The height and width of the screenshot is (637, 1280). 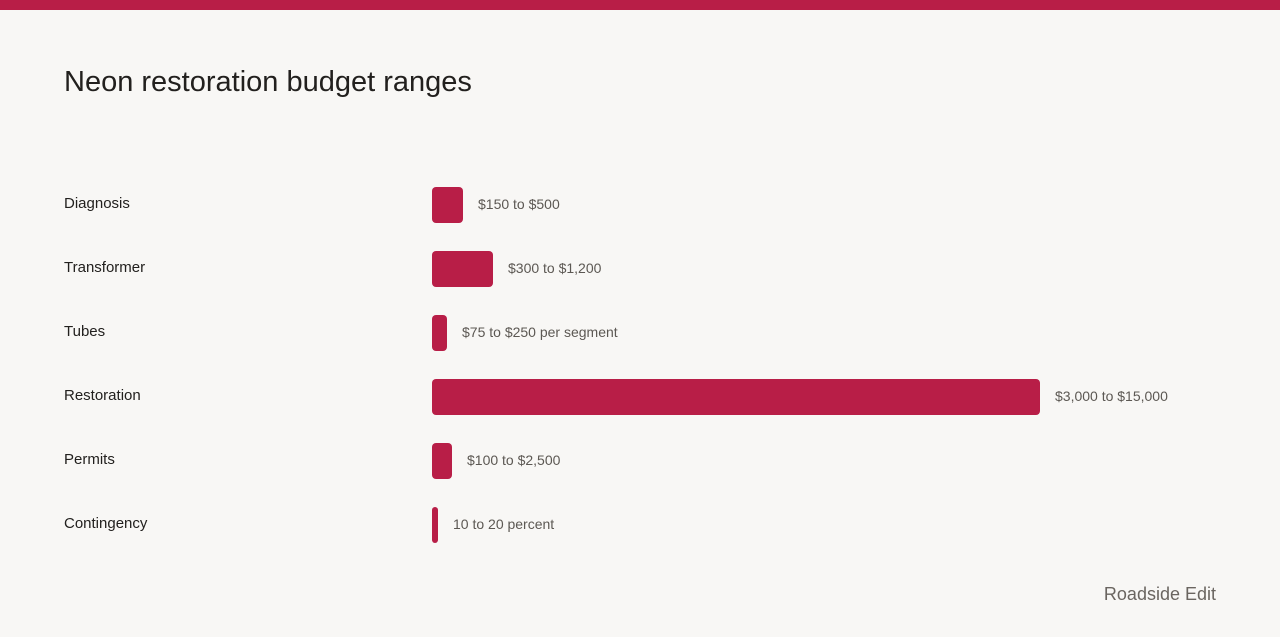 What do you see at coordinates (555, 268) in the screenshot?
I see `value-label: $300 to $1,200` at bounding box center [555, 268].